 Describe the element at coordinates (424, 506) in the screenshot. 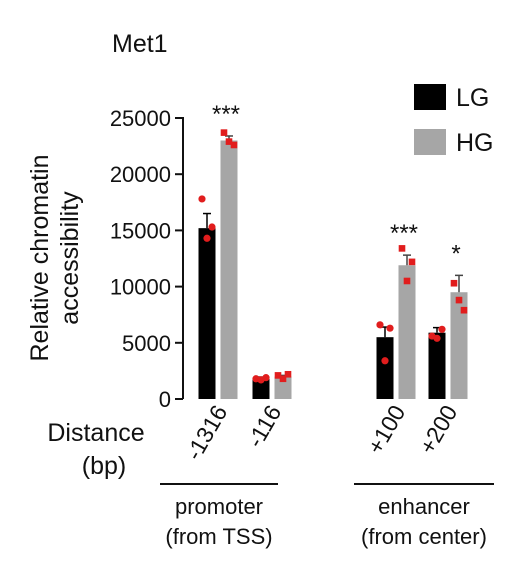

I see `group-label-1-line-0: enhancer` at that location.